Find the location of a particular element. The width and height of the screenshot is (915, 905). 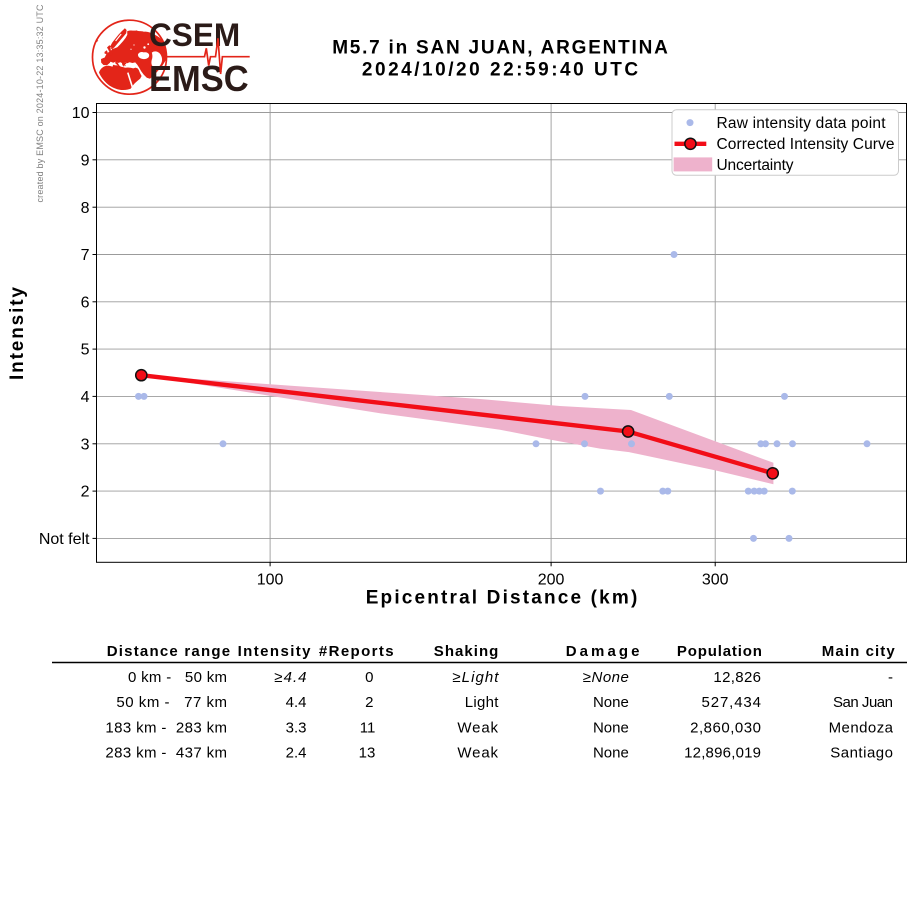

svg-text: 200 is located at coordinates (551, 579).